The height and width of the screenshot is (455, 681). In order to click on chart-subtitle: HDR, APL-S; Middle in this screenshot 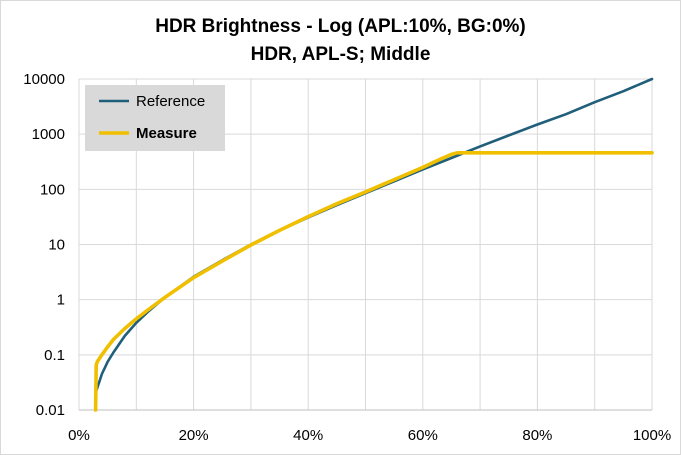, I will do `click(340, 54)`.